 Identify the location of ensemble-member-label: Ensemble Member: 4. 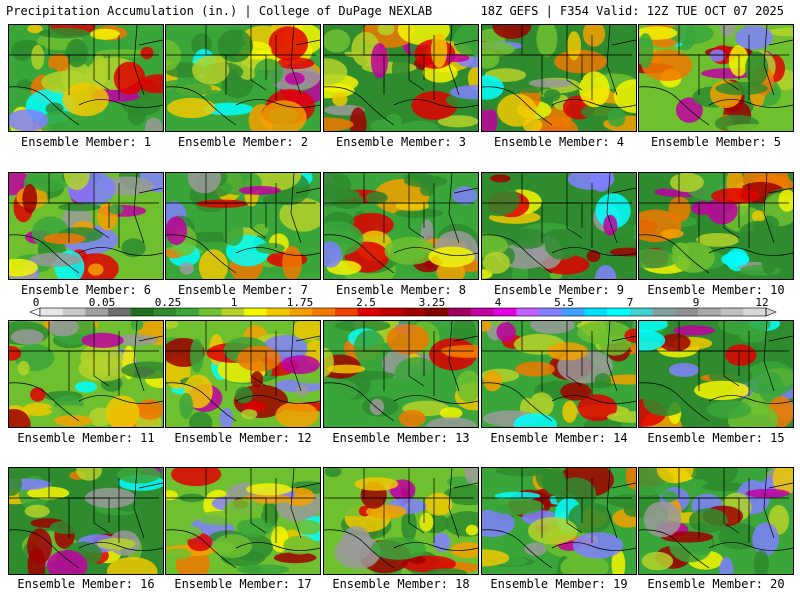
(559, 142).